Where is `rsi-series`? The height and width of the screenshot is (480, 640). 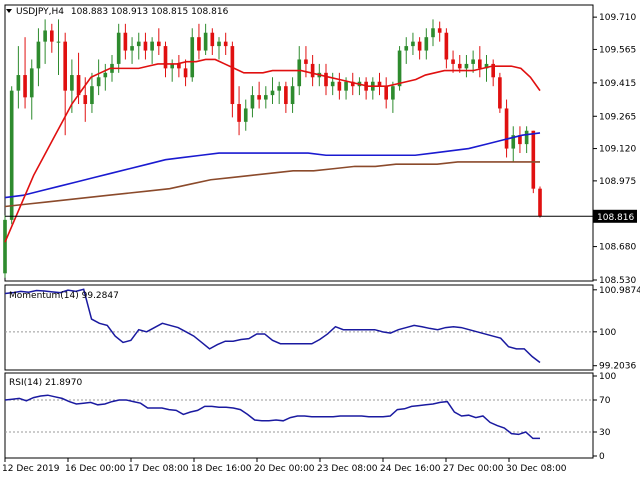 rsi-series is located at coordinates (298, 417).